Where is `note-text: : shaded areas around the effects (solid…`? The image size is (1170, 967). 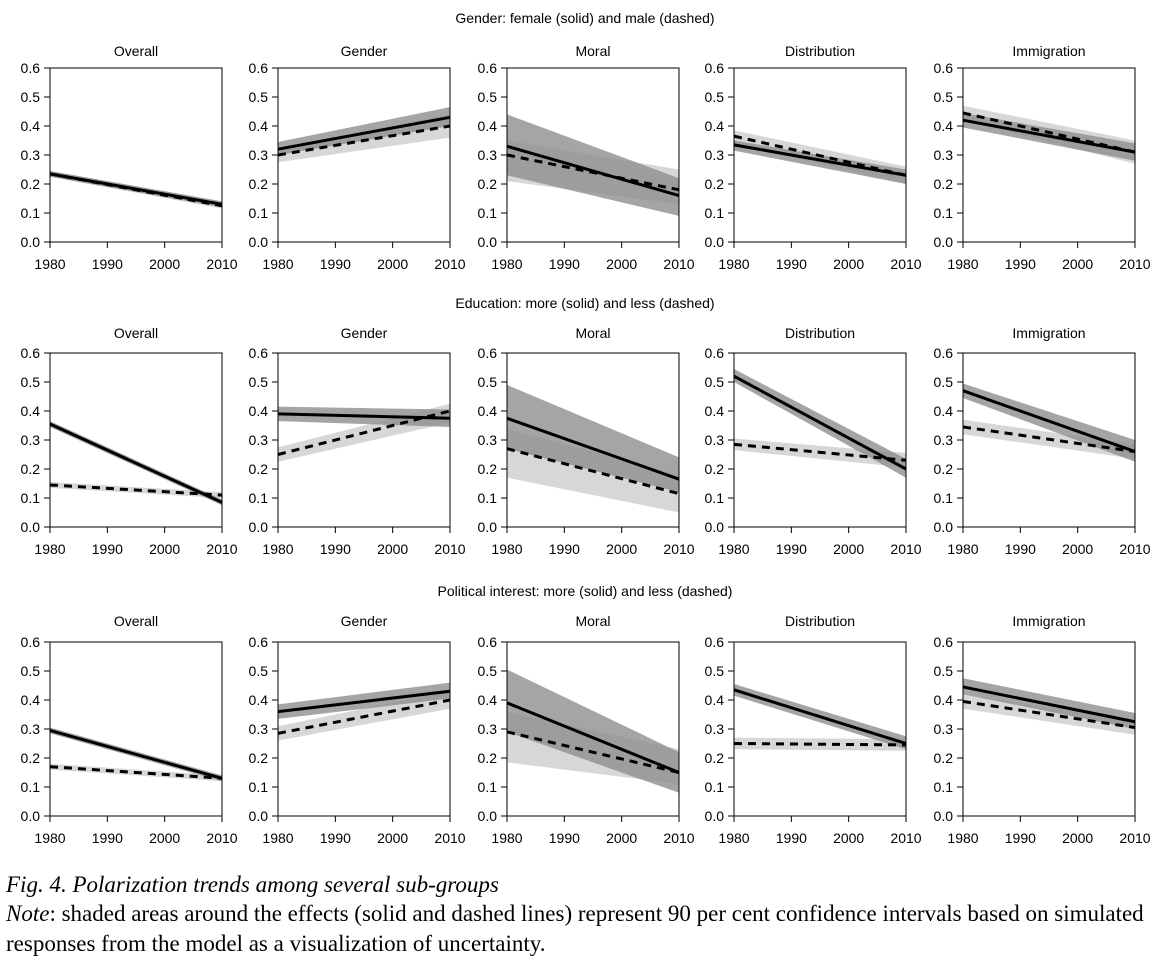
note-text: : shaded areas around the effects (solid… is located at coordinates (575, 928).